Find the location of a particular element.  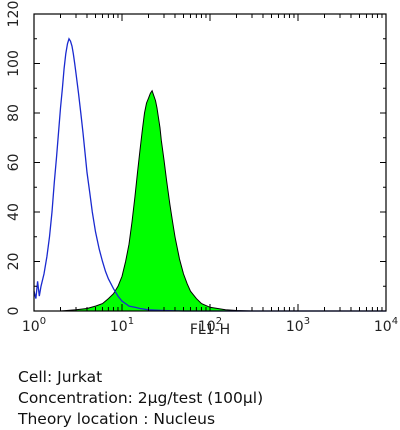

y-tick-label: 20 is located at coordinates (14, 262).